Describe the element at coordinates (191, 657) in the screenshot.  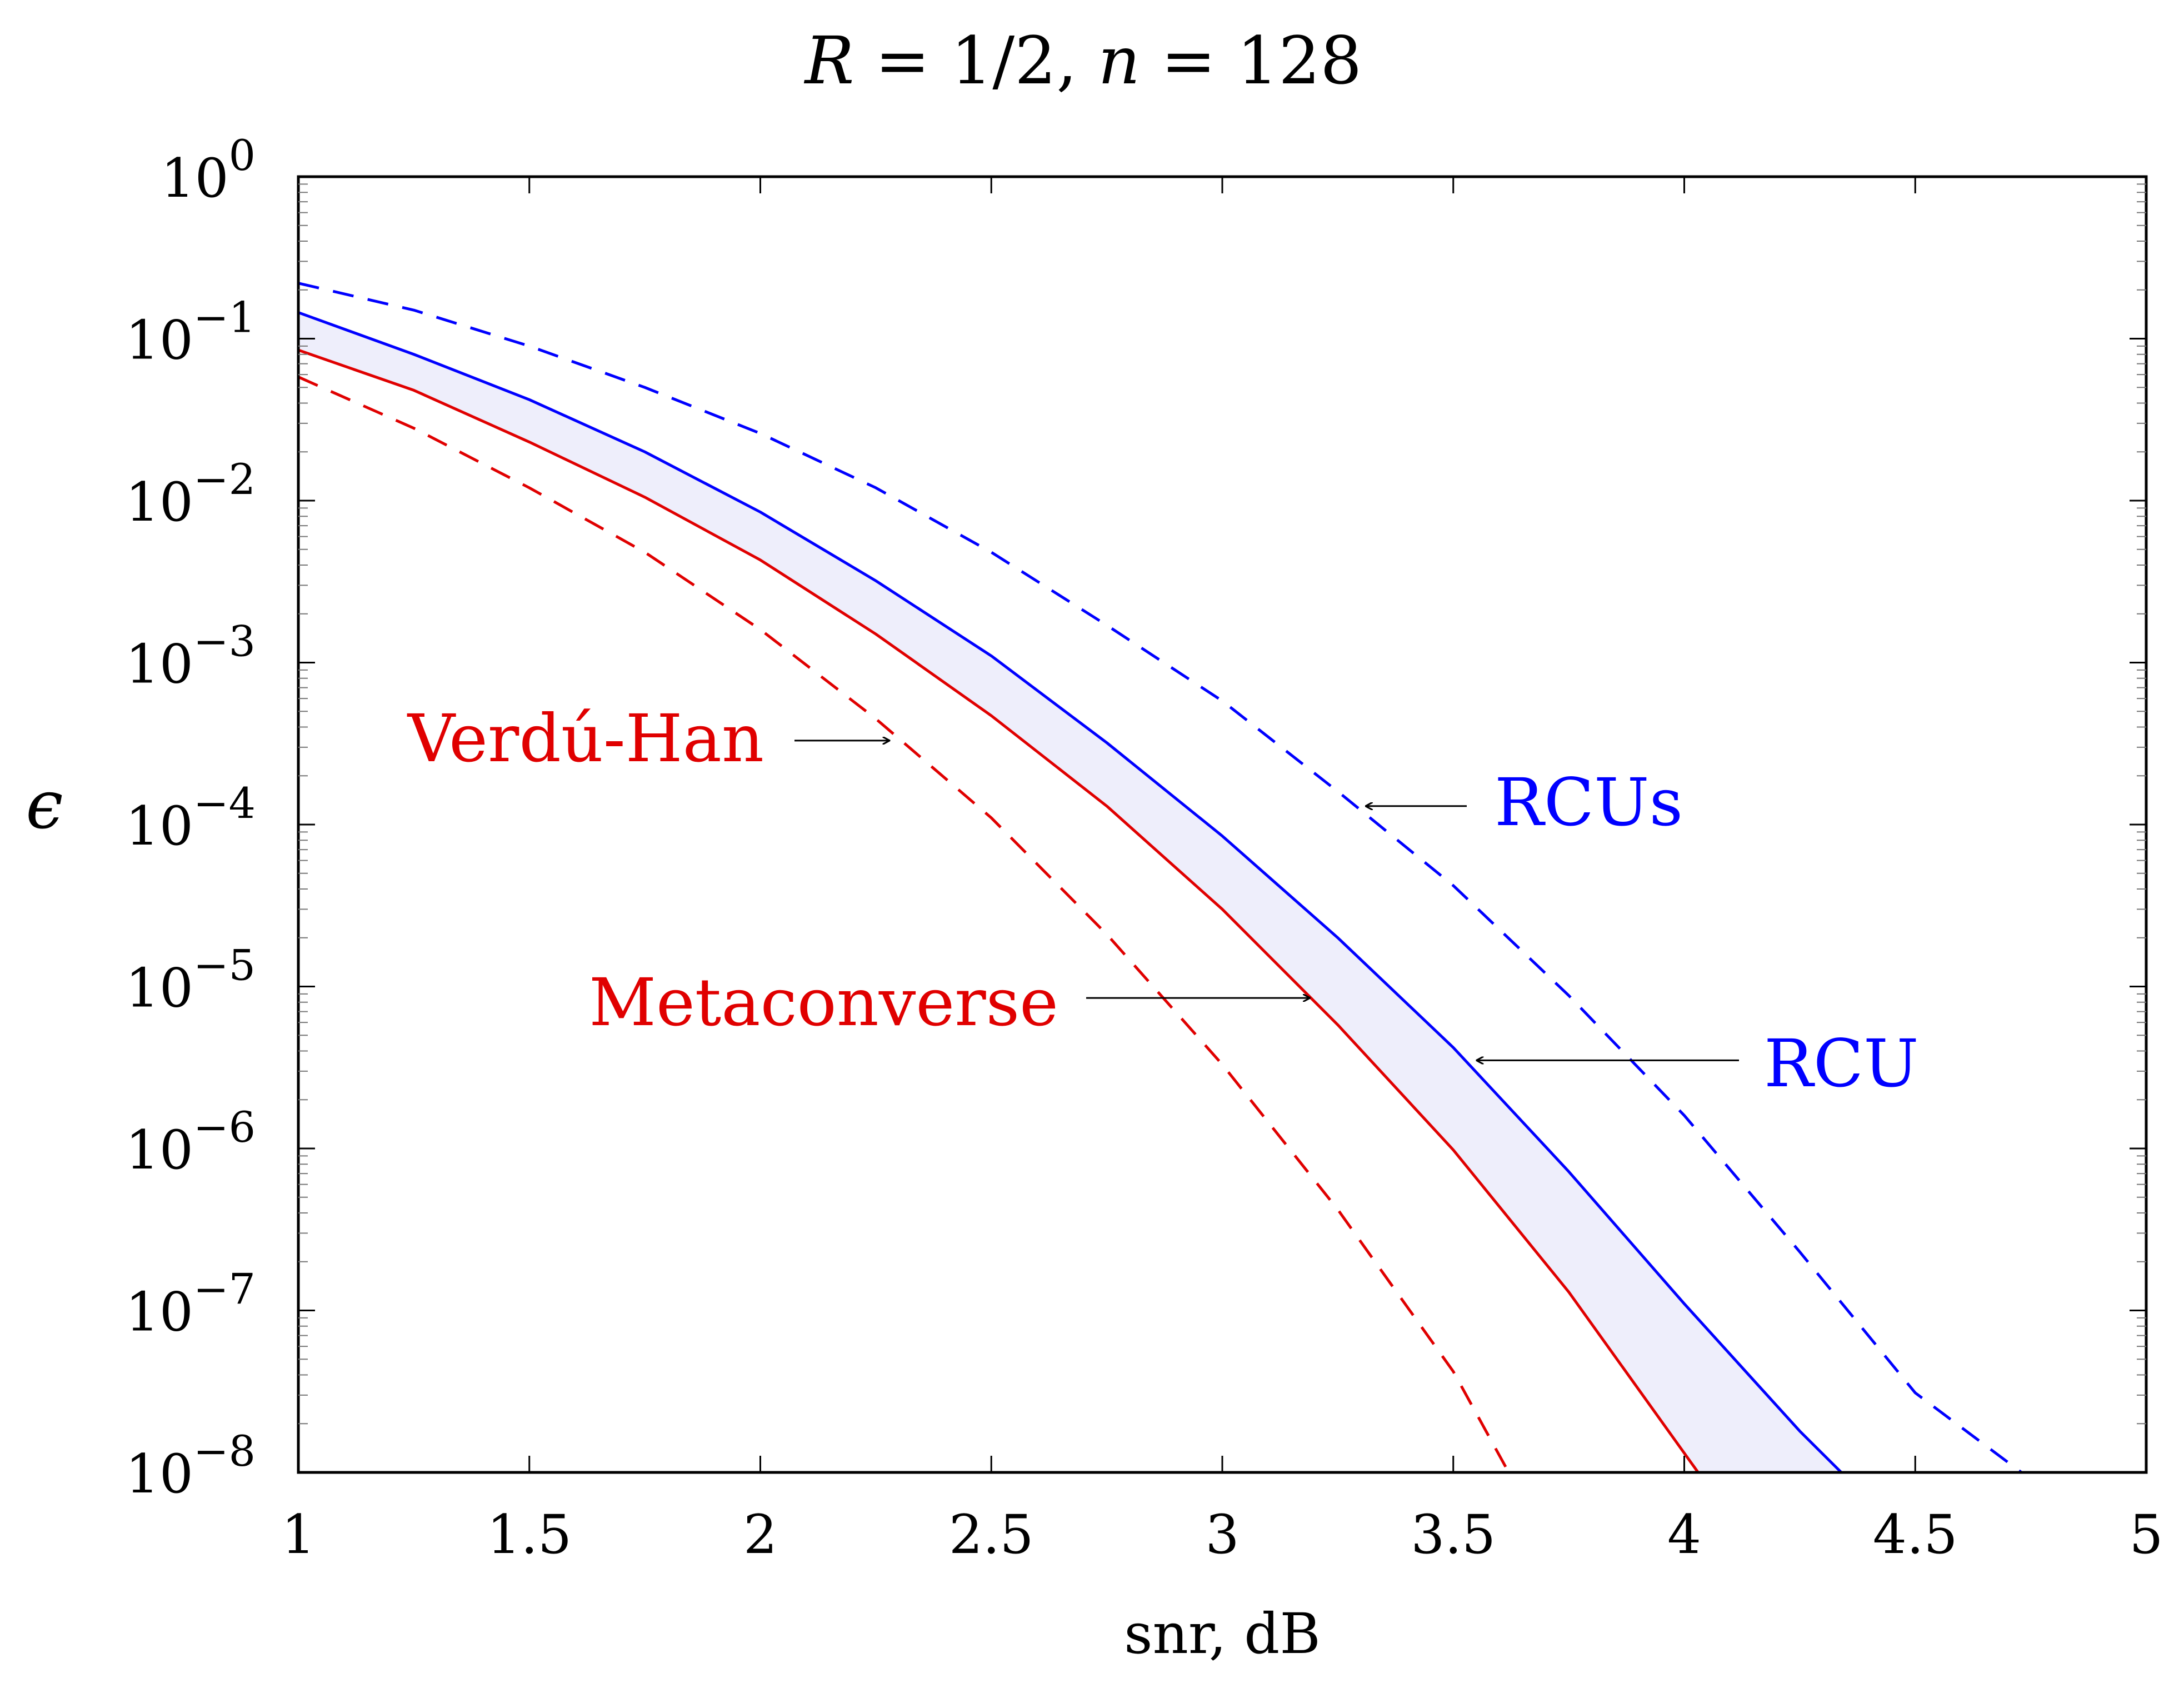
I see `y-tick-label: 10⁻³` at that location.